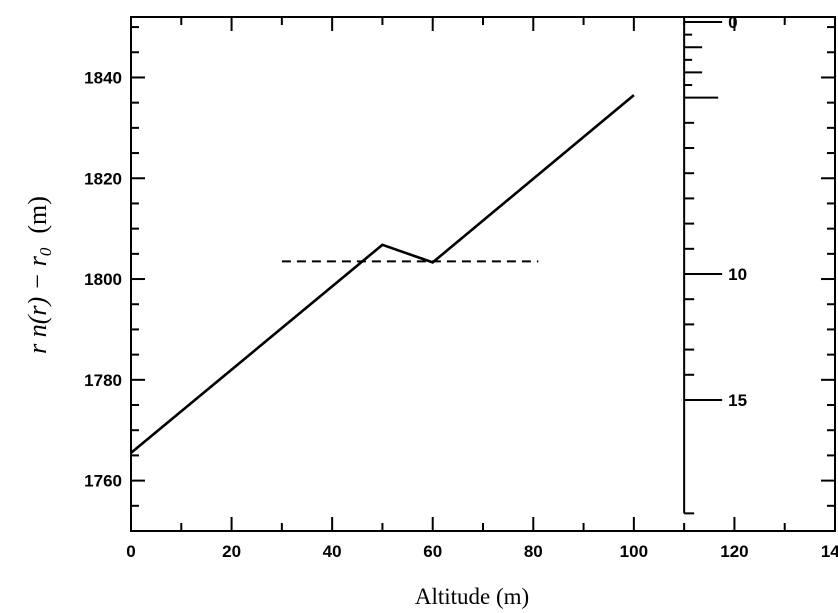  What do you see at coordinates (737, 400) in the screenshot?
I see `inset-label: 15` at bounding box center [737, 400].